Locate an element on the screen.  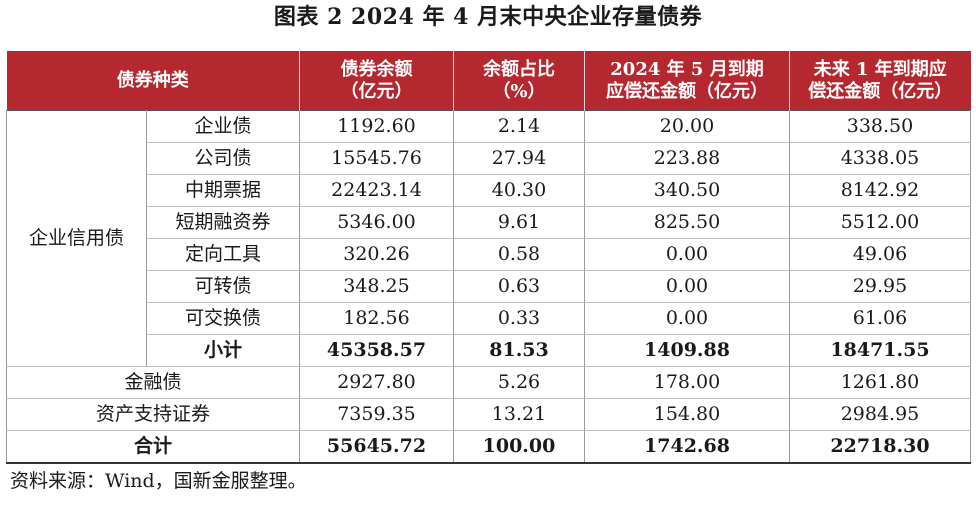
header-balance: 债券余额 （亿元） is located at coordinates (376, 81).